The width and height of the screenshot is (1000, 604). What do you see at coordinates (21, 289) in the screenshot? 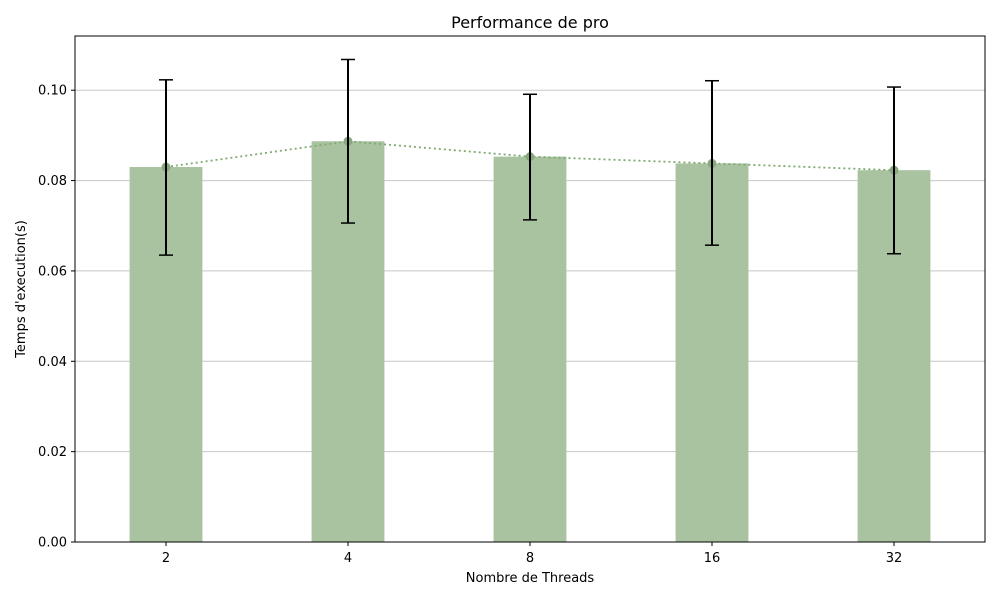
I see `y-axis-label: Temps d'execution(s)` at bounding box center [21, 289].